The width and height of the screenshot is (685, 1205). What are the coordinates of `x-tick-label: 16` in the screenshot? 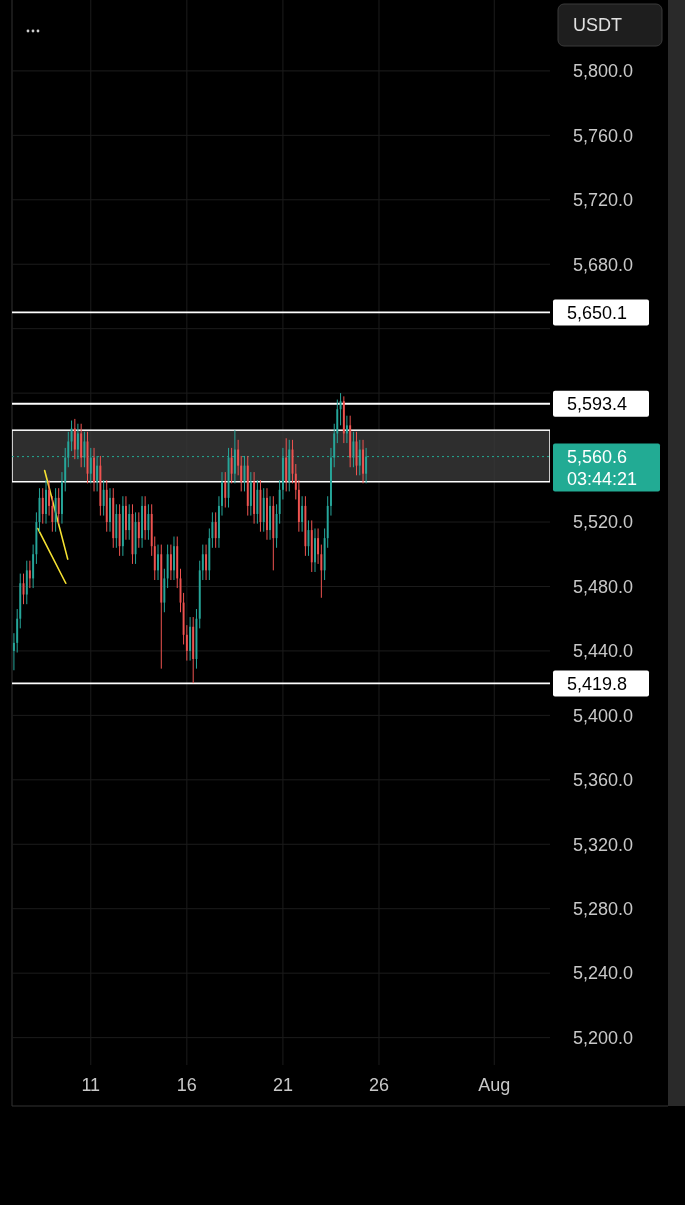 It's located at (186, 1085).